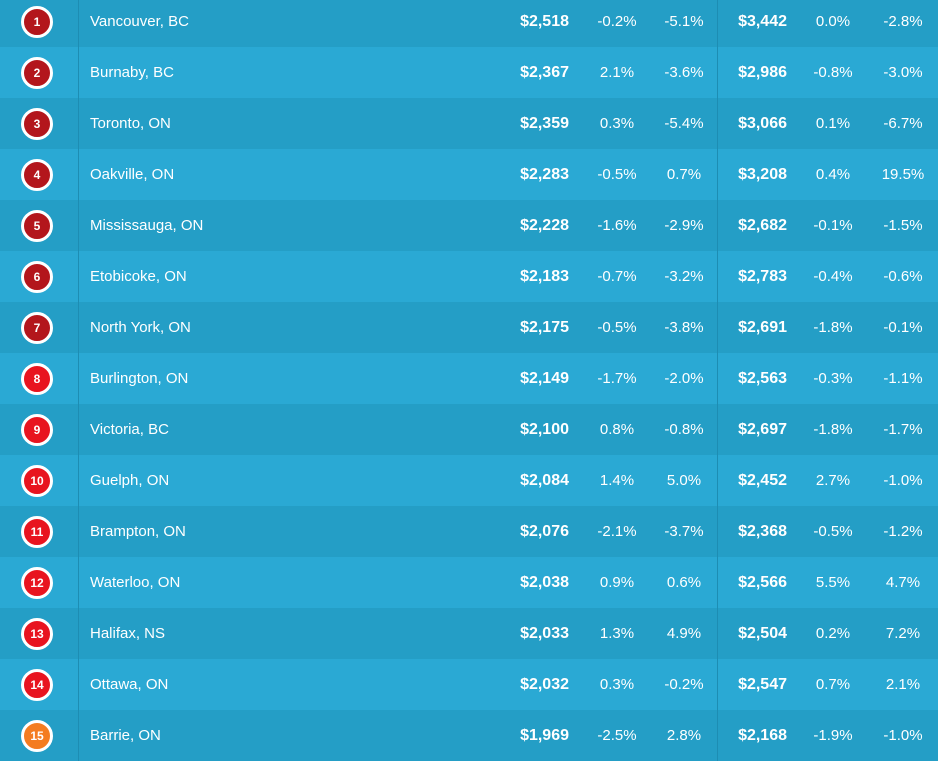 The width and height of the screenshot is (938, 761). I want to click on rank-badge: 4, so click(37, 175).